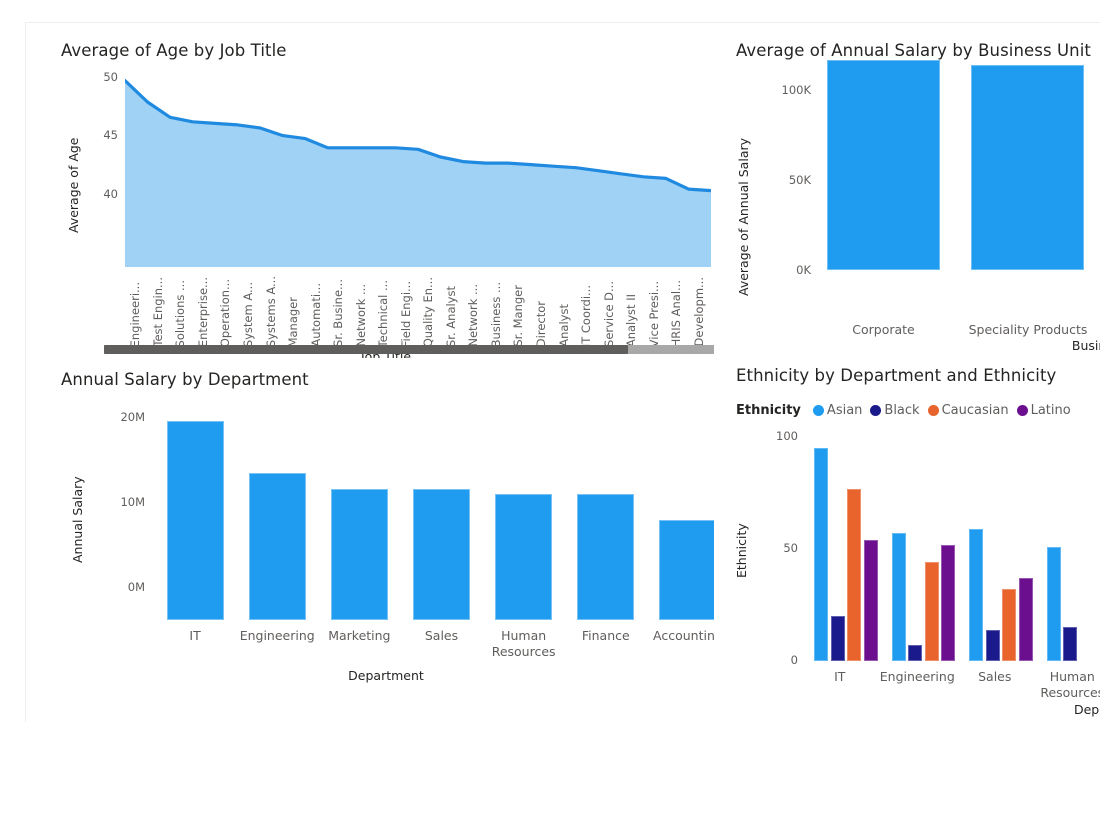 Image resolution: width=1100 pixels, height=825 pixels. What do you see at coordinates (1070, 644) in the screenshot?
I see `bar-human-resources-black` at bounding box center [1070, 644].